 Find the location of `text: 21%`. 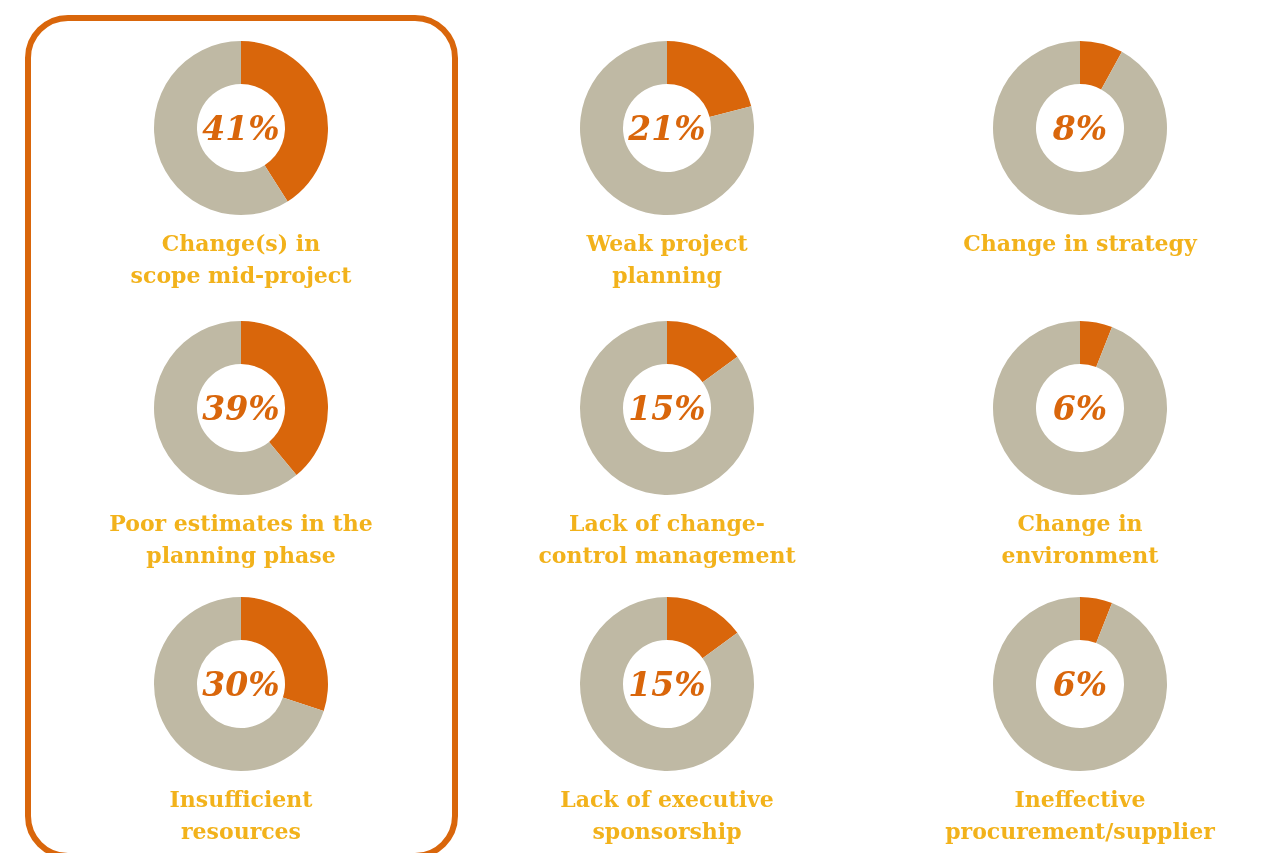

text: 21% is located at coordinates (666, 128).